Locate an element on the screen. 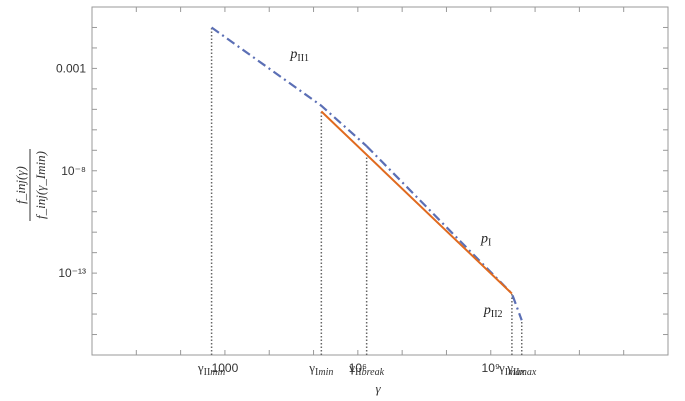 This screenshot has height=401, width=685. x-tick-label: 10⁶ is located at coordinates (358, 368).